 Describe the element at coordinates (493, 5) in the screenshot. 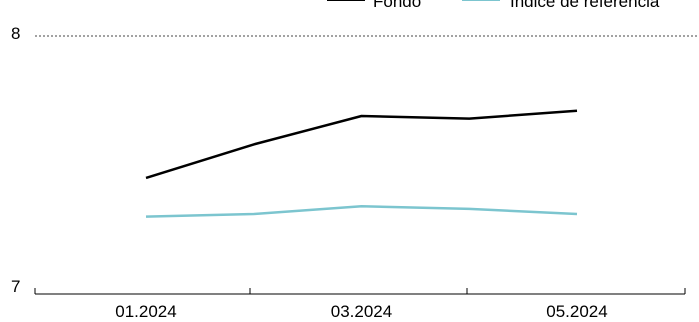

I see `legend: Fondo Índice de referencia` at that location.